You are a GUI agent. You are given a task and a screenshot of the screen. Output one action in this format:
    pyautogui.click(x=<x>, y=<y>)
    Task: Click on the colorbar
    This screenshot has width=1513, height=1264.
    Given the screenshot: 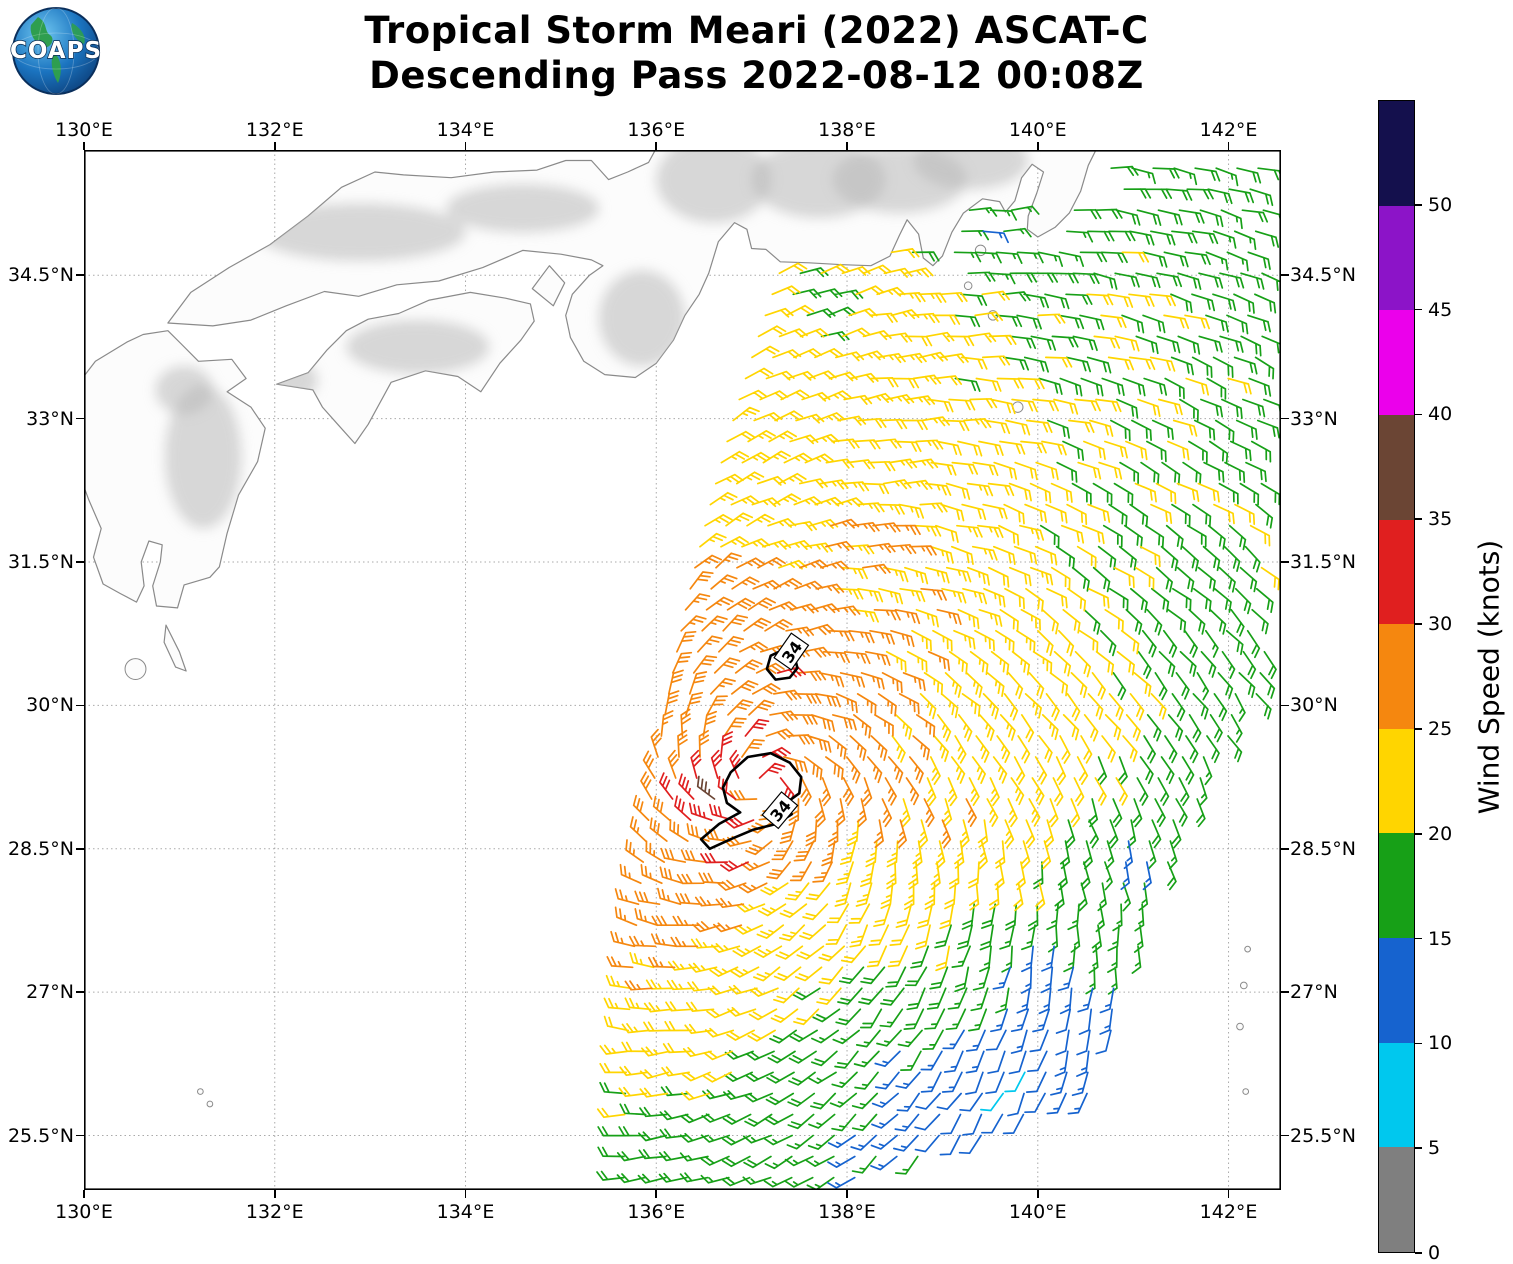 What is the action you would take?
    pyautogui.click(x=1396, y=676)
    